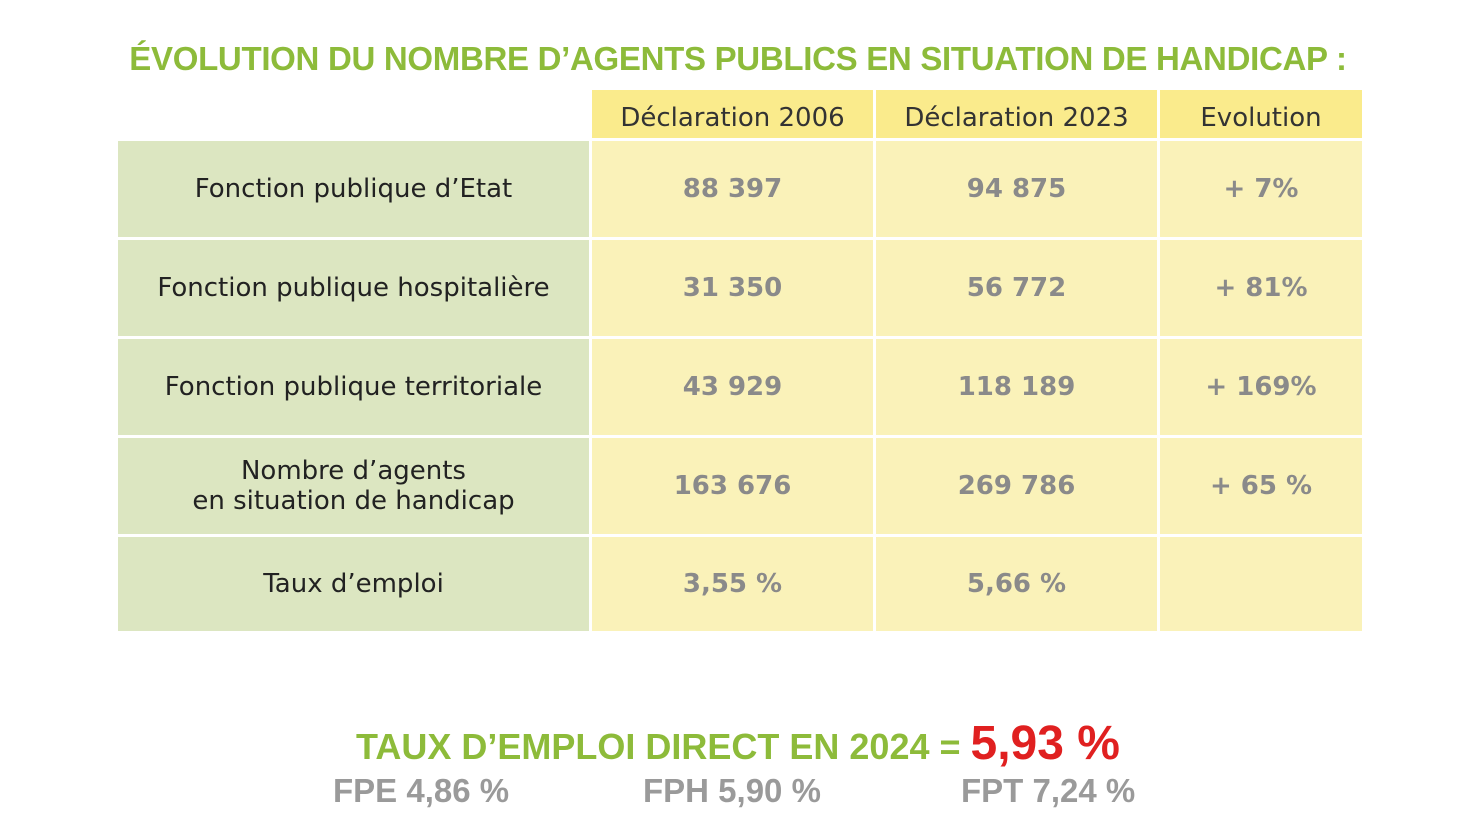  Describe the element at coordinates (732, 288) in the screenshot. I see `cell-fph-2006: 31 350` at that location.